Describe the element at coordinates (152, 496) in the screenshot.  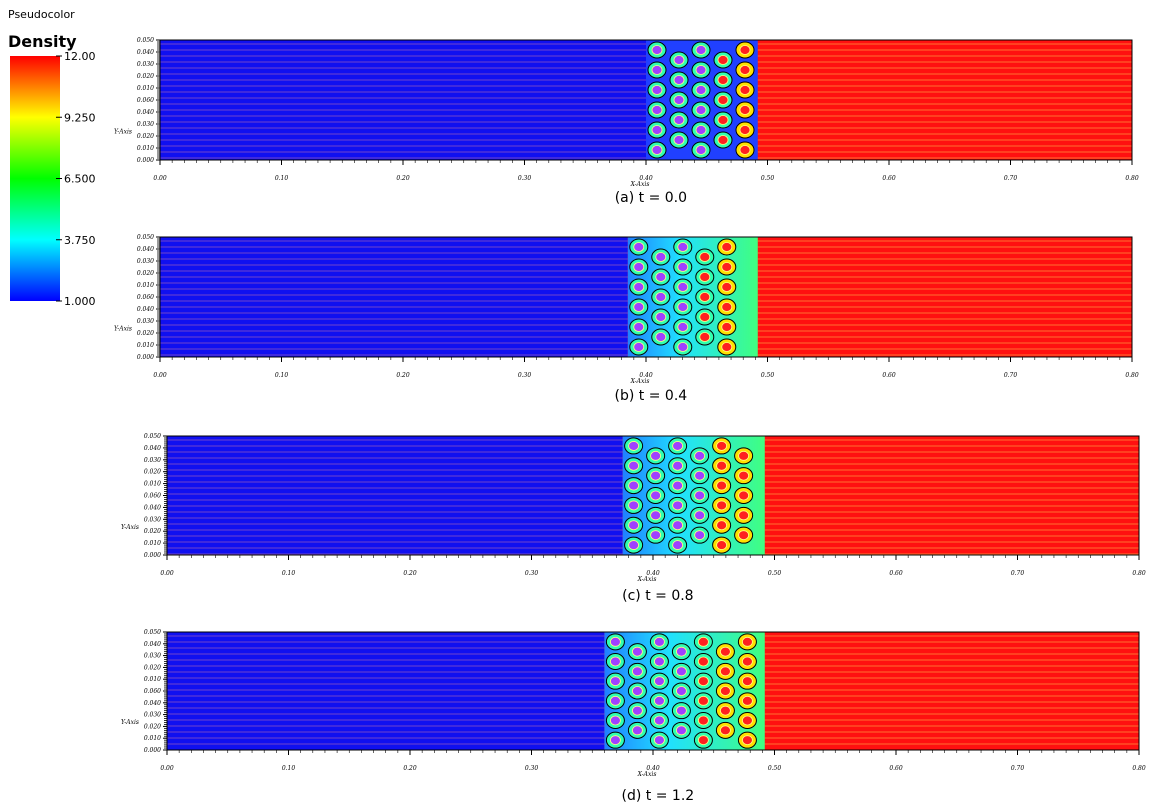
I see `y-tick-label: 0.060` at that location.